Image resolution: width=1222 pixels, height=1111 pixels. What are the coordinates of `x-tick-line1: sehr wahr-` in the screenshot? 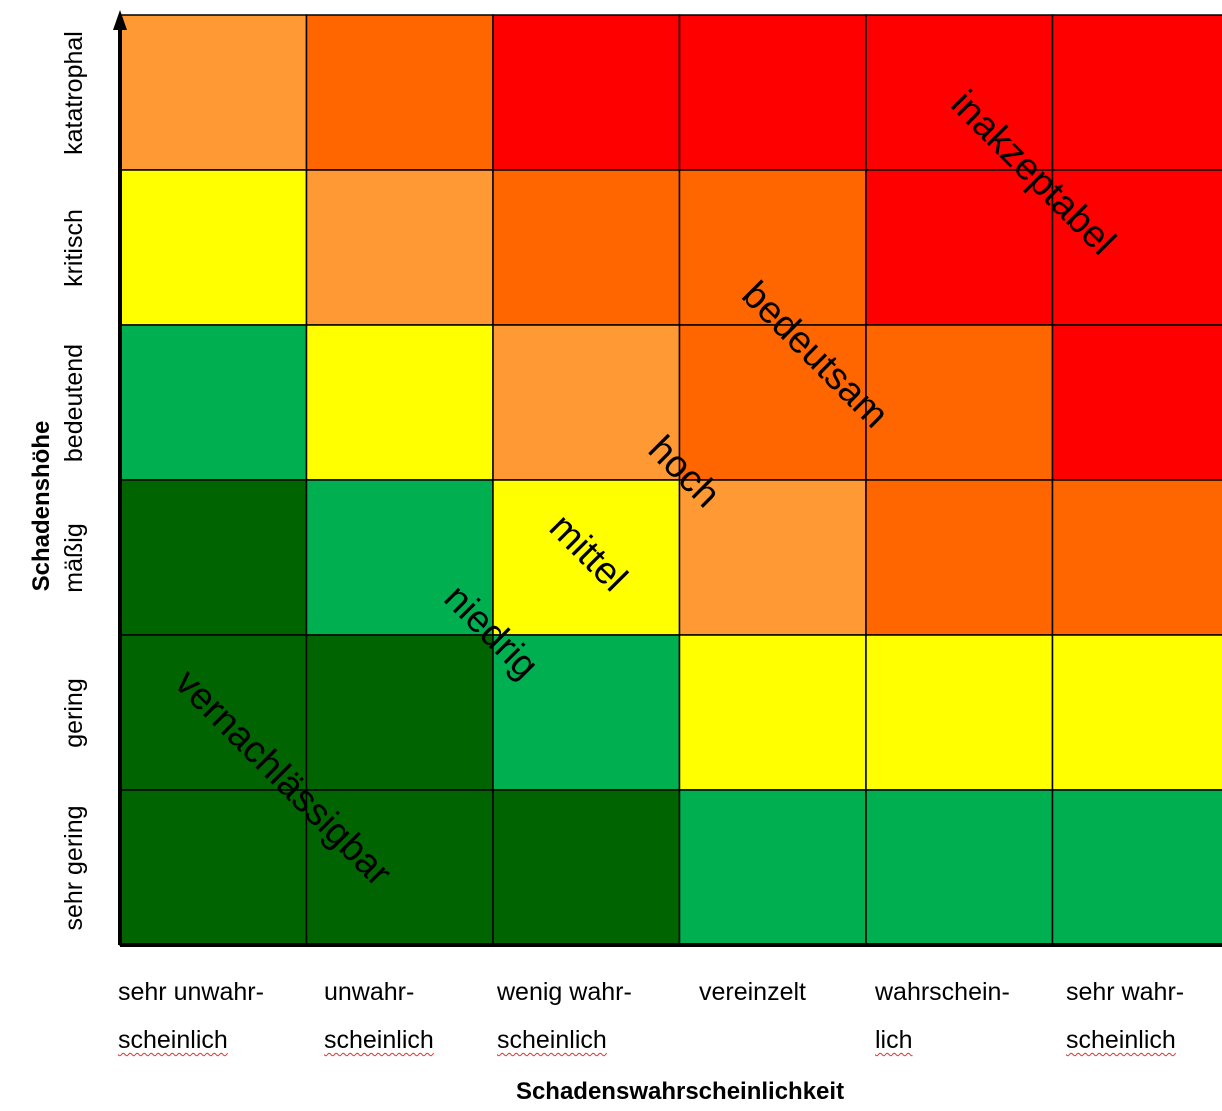 It's located at (1125, 992).